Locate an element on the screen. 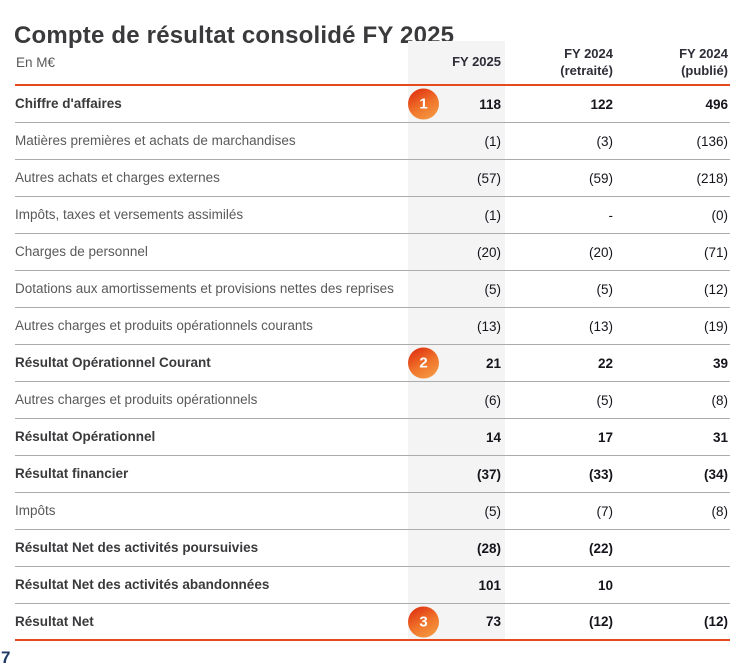 This screenshot has height=668, width=756. column-header-line2: (publié) is located at coordinates (704, 70).